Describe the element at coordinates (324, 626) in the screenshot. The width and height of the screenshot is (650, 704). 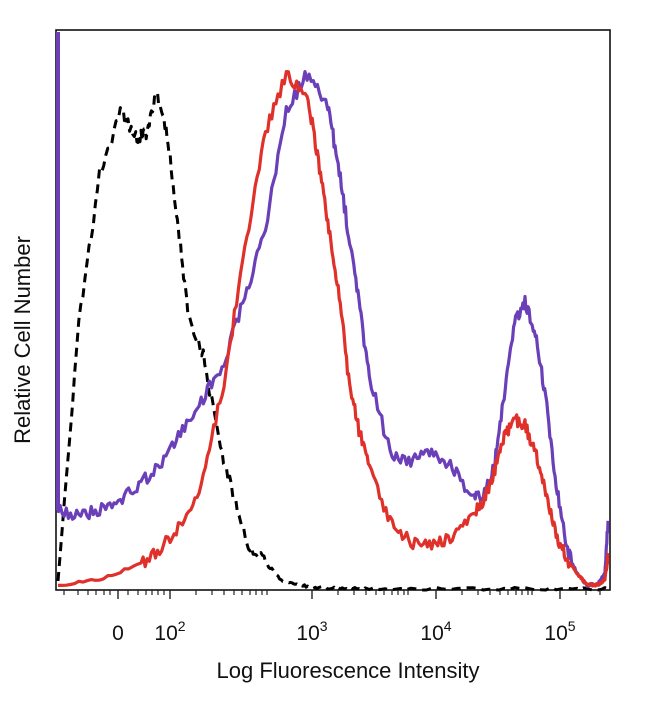
I see `x-tick-exponent: 3` at that location.